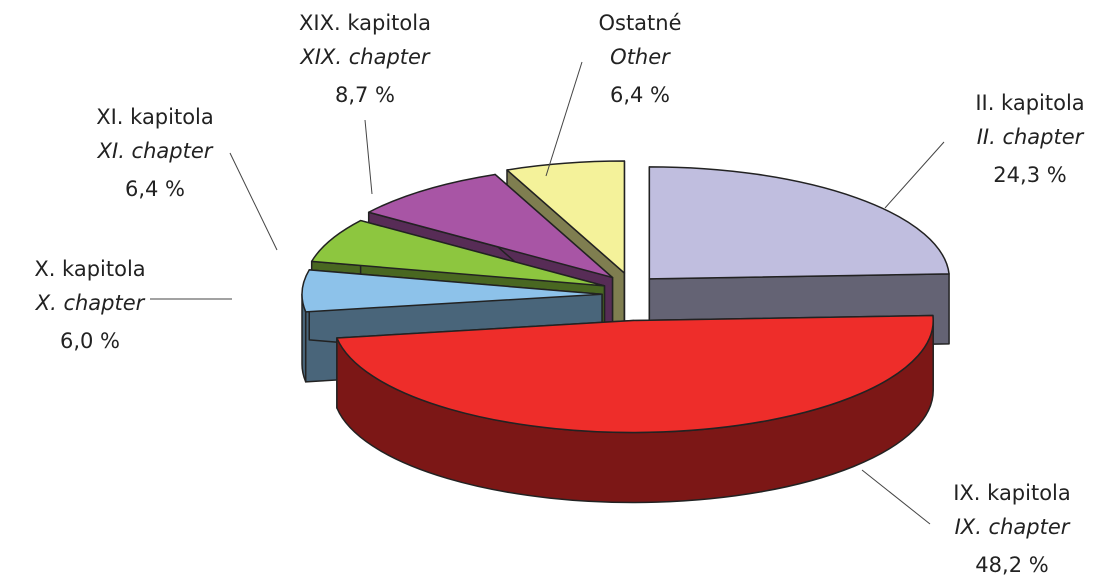 This screenshot has height=576, width=1102. What do you see at coordinates (1013, 527) in the screenshot?
I see `category-label-en: IX. chapter` at bounding box center [1013, 527].